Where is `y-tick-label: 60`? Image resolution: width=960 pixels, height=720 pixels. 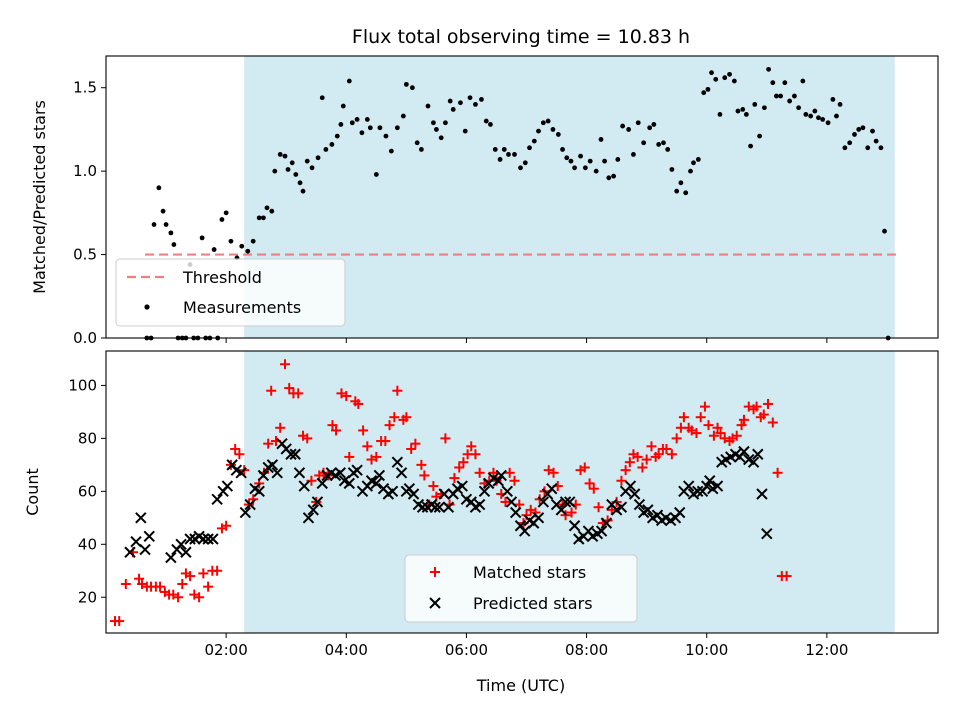
y-tick-label: 60 is located at coordinates (87, 491).